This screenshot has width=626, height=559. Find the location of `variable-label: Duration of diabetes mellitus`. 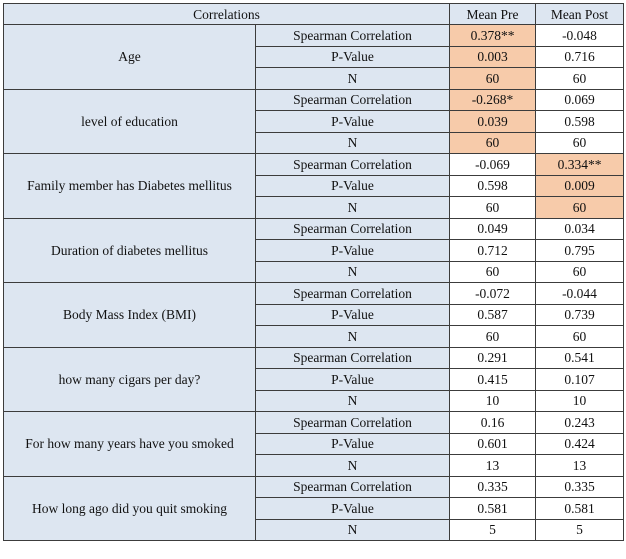

variable-label: Duration of diabetes mellitus is located at coordinates (129, 250).